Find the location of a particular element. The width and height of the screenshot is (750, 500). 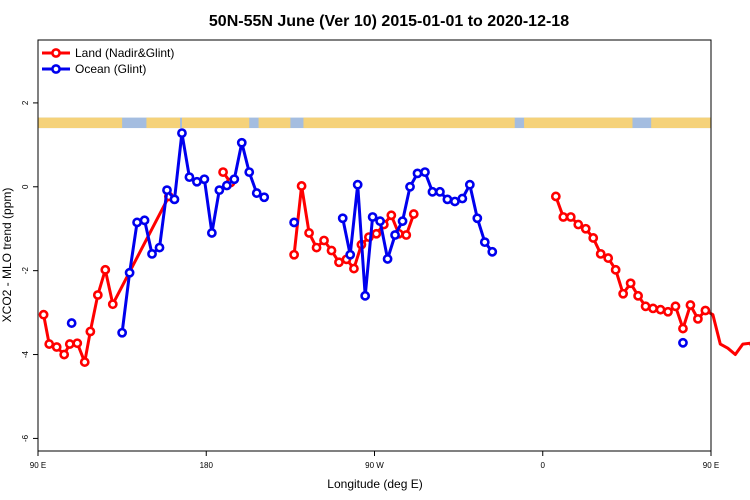

land-ocean-strip is located at coordinates (374, 123).